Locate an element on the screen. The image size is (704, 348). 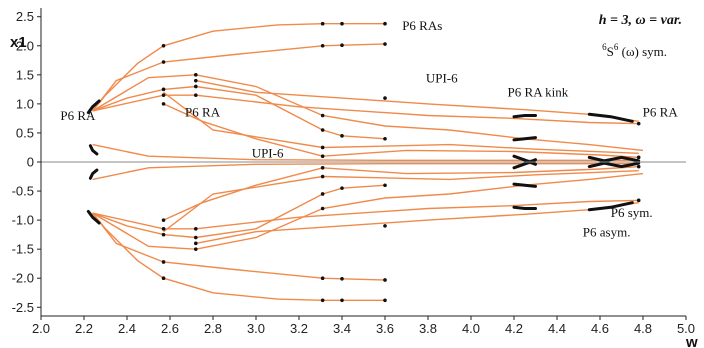
x-tick-label: 2.6 is located at coordinates (170, 328).